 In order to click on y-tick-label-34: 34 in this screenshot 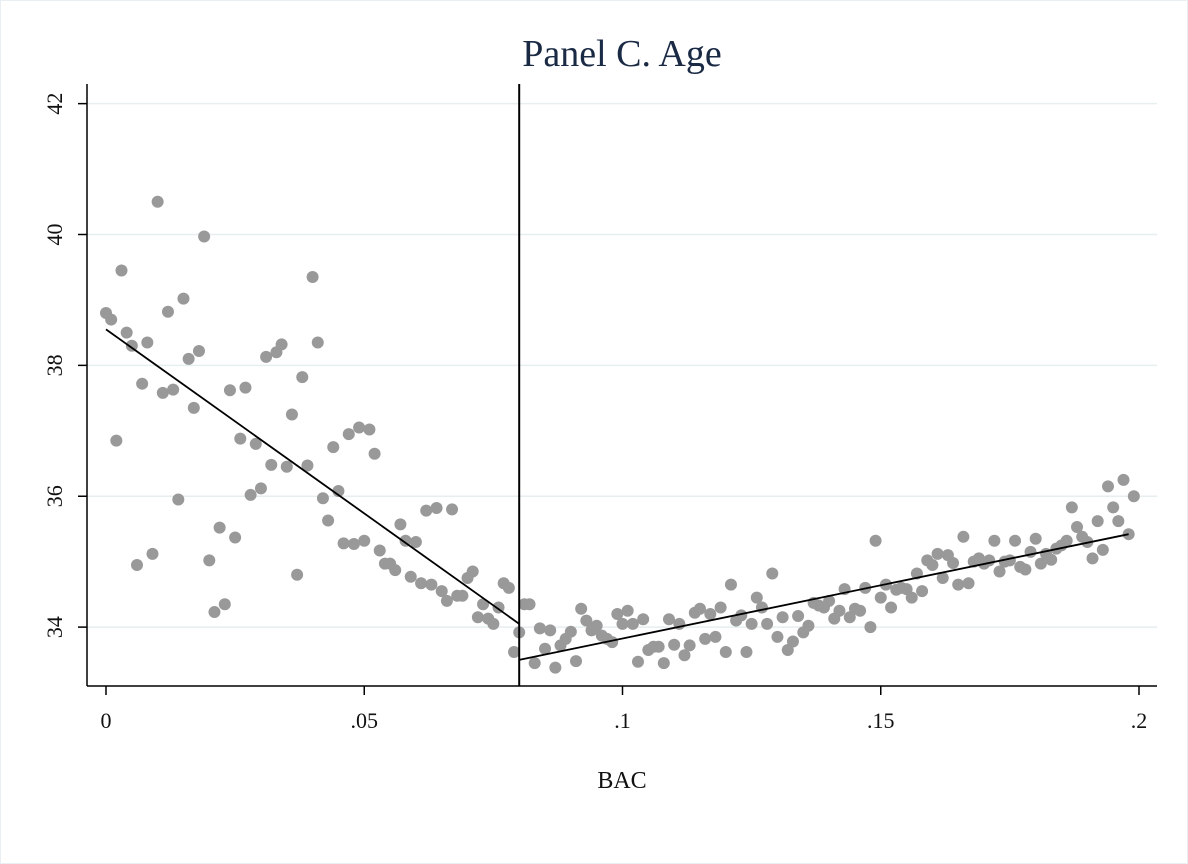, I will do `click(54, 627)`.